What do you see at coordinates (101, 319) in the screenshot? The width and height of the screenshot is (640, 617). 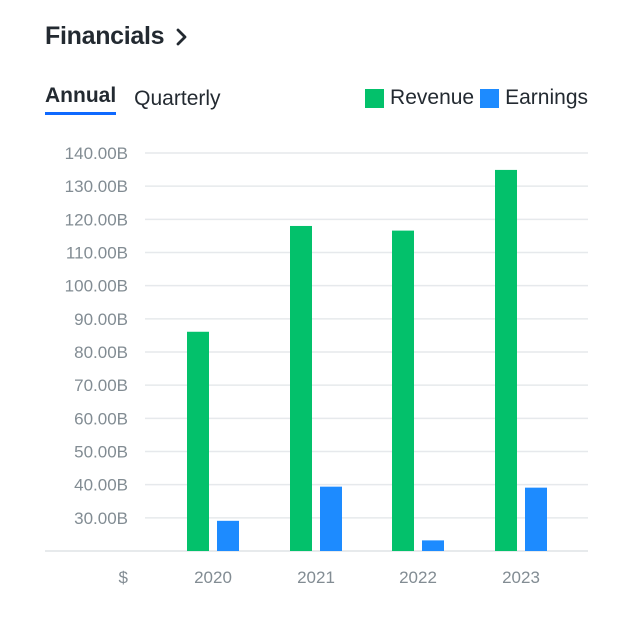 I see `y-tick-label: 90.00B` at bounding box center [101, 319].